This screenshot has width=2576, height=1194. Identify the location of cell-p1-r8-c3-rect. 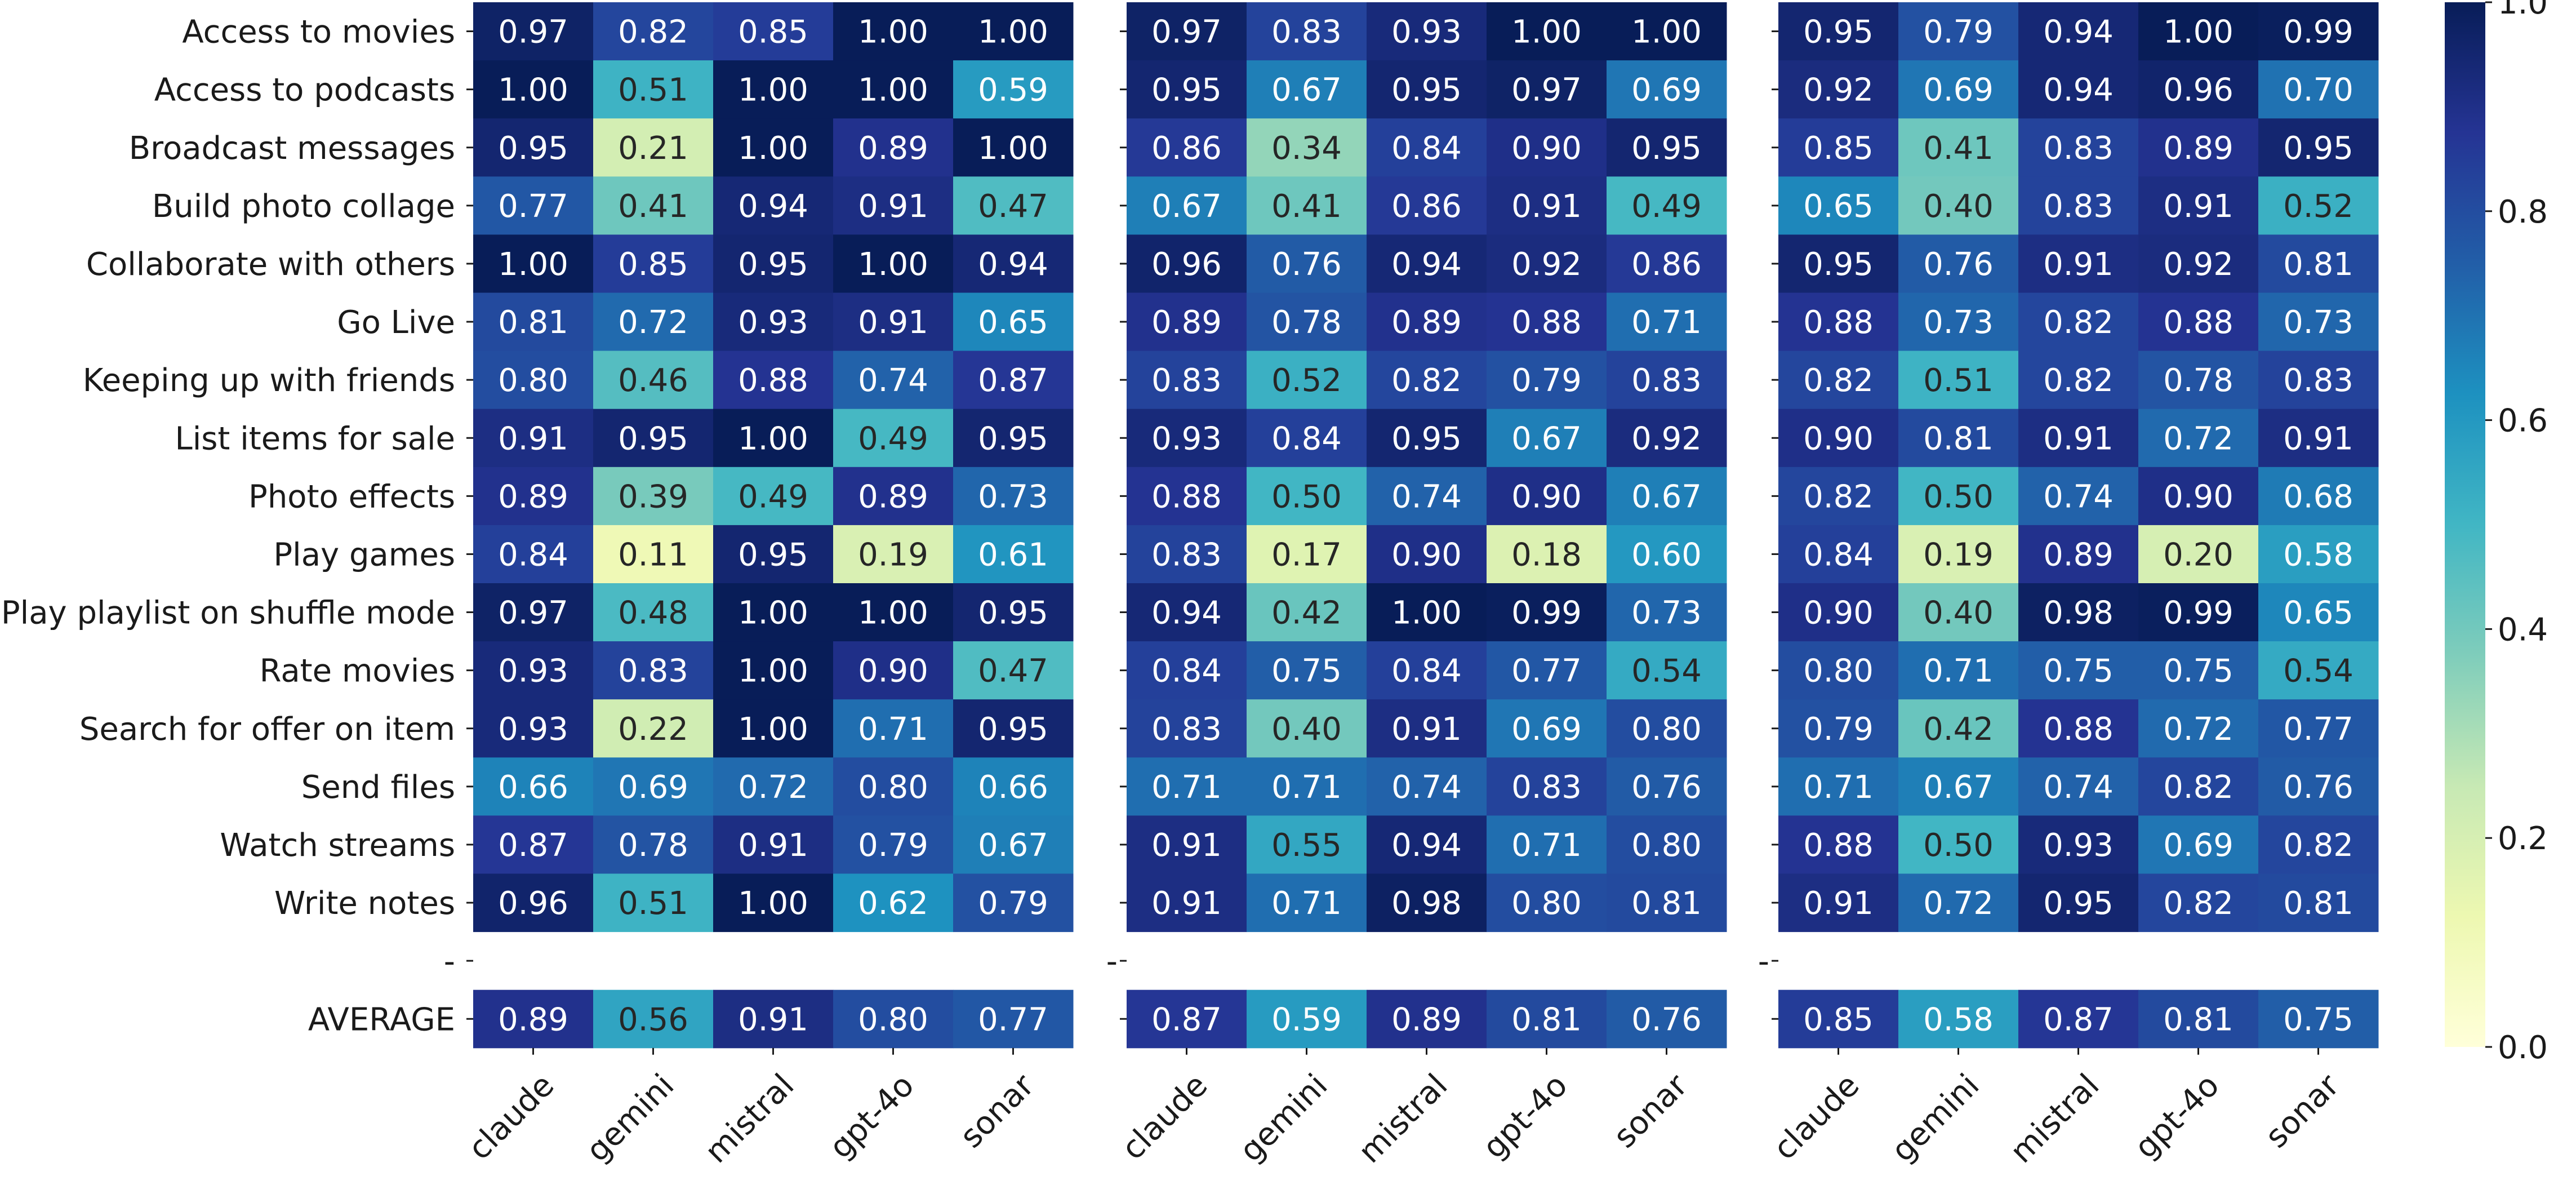
(773, 438).